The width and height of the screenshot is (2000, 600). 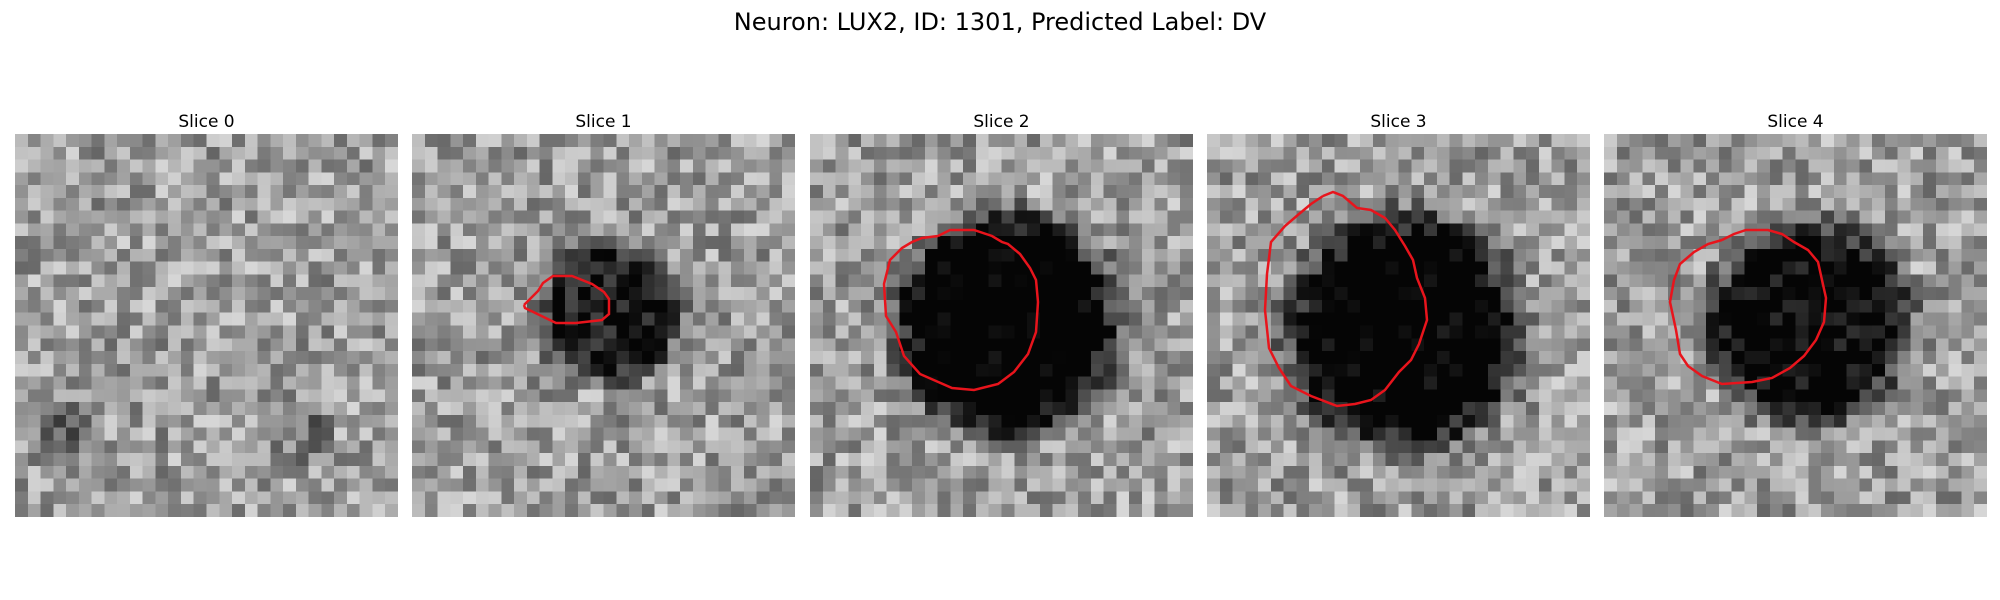 I want to click on slice-panel-3: Slice 3, so click(x=1398, y=313).